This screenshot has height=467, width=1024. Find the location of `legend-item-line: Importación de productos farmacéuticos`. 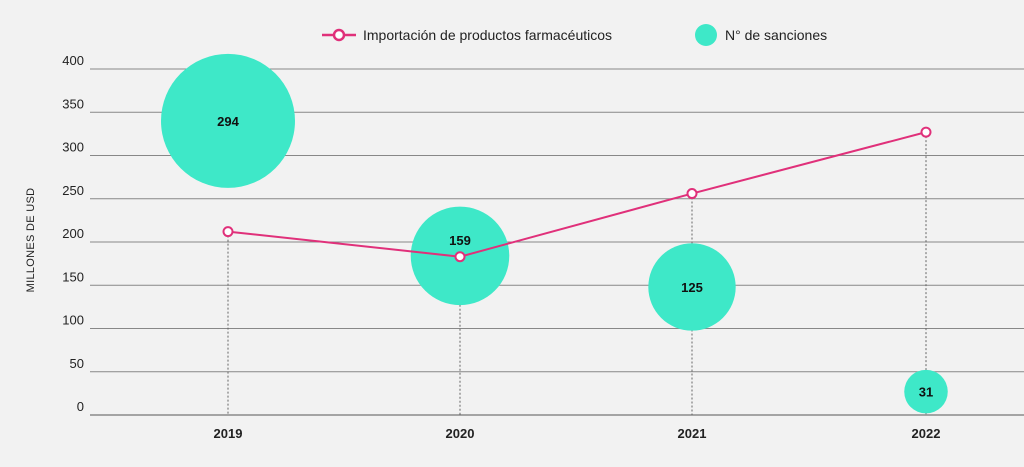

legend-item-line: Importación de productos farmacéuticos is located at coordinates (467, 35).